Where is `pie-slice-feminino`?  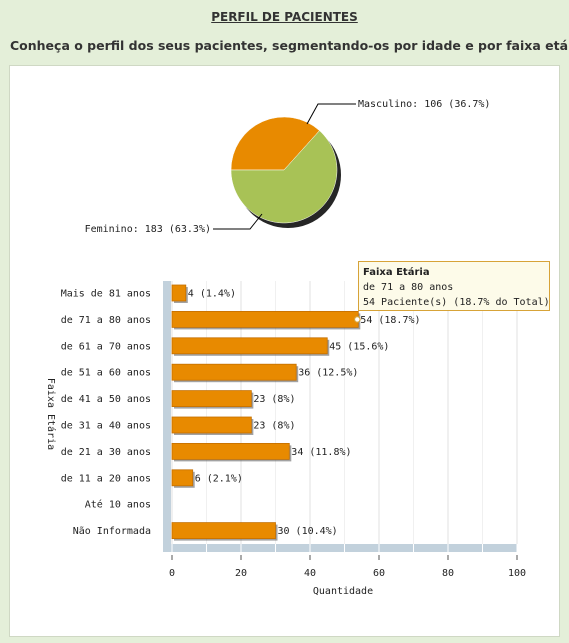
pie-slice-feminino is located at coordinates (284, 177).